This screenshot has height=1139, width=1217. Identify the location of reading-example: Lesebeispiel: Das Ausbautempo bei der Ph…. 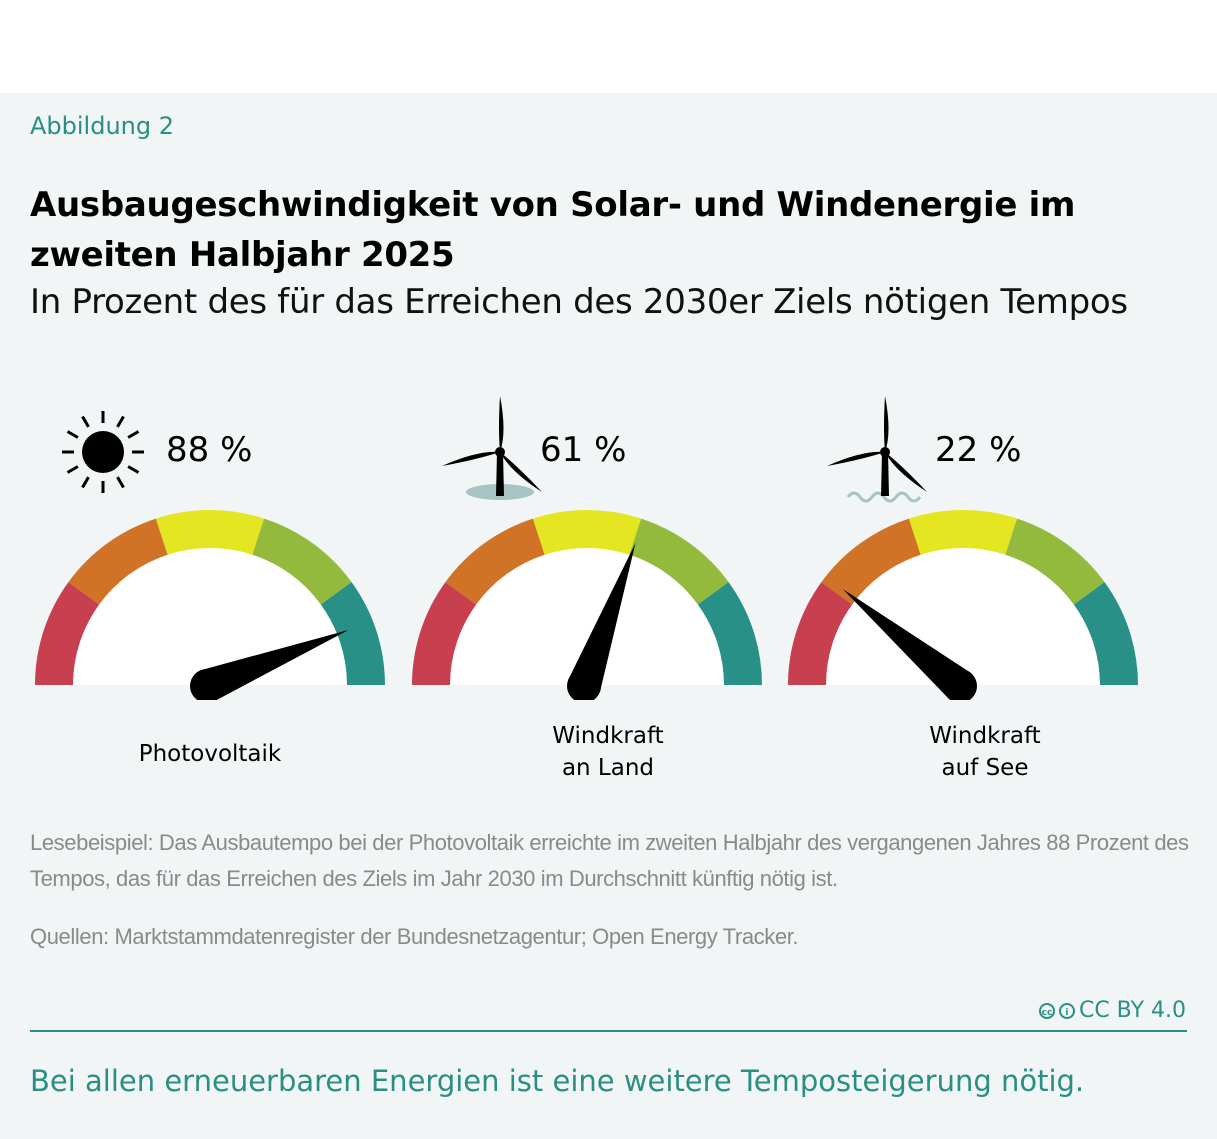
(609, 860).